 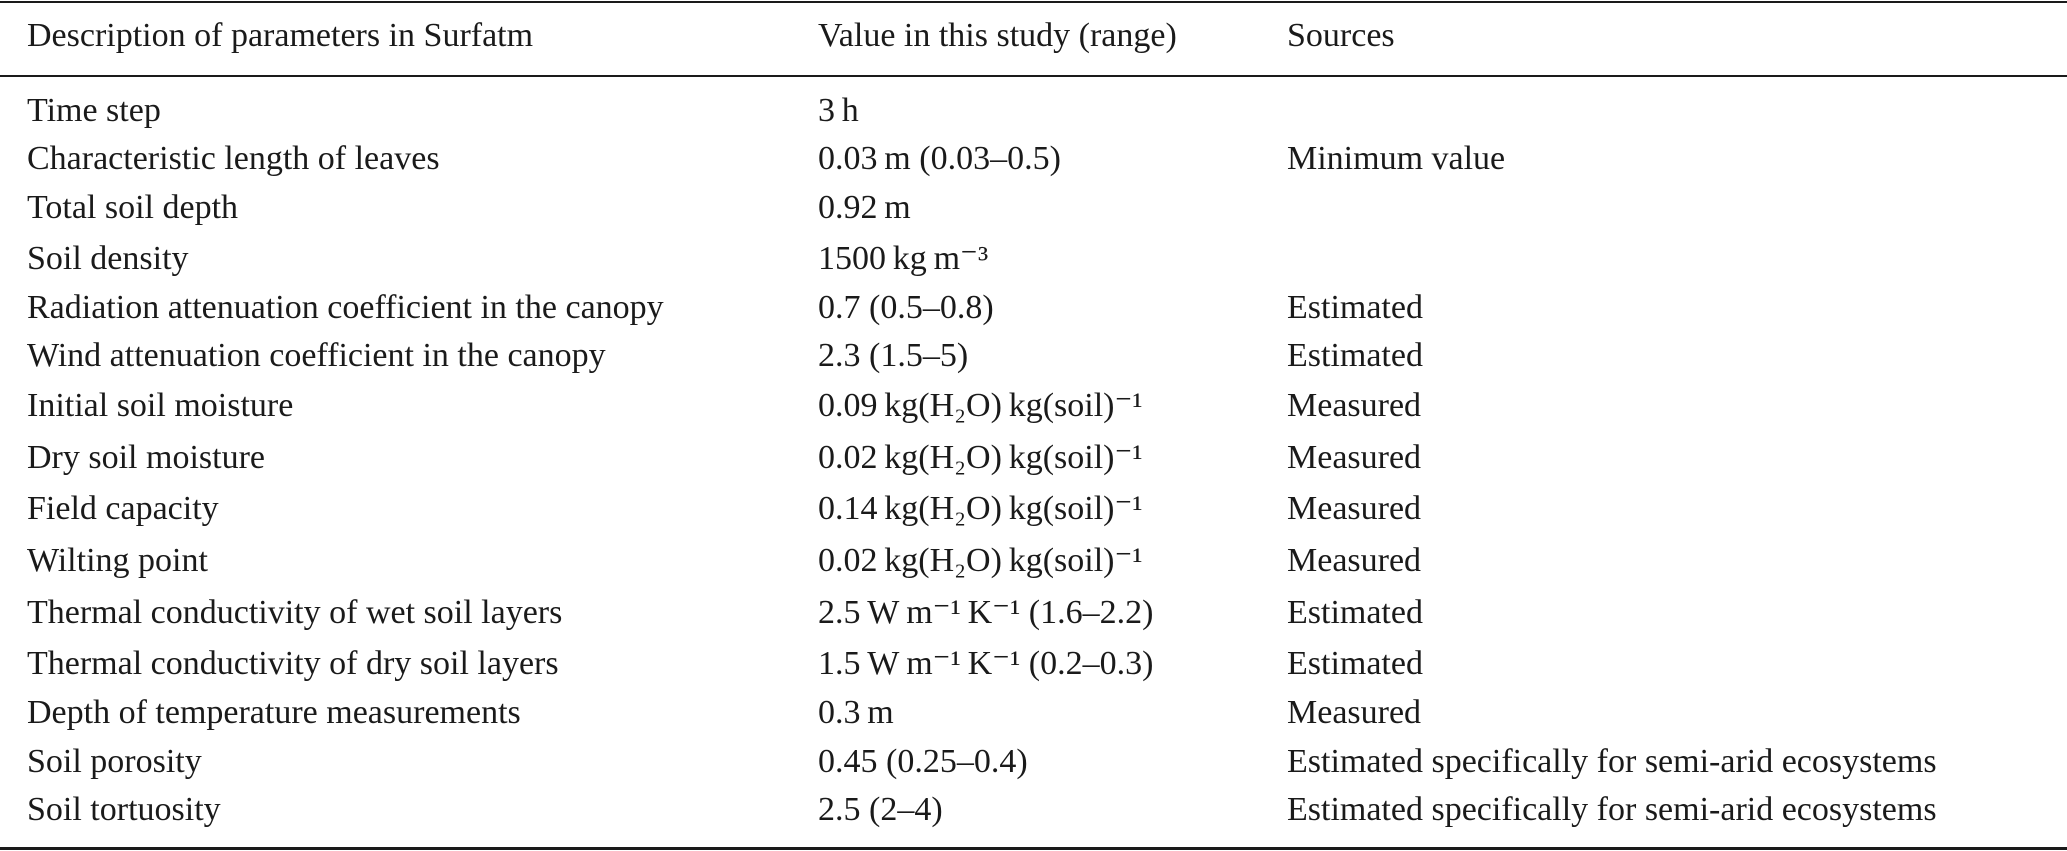 I want to click on row-value: 3 h, so click(x=838, y=110).